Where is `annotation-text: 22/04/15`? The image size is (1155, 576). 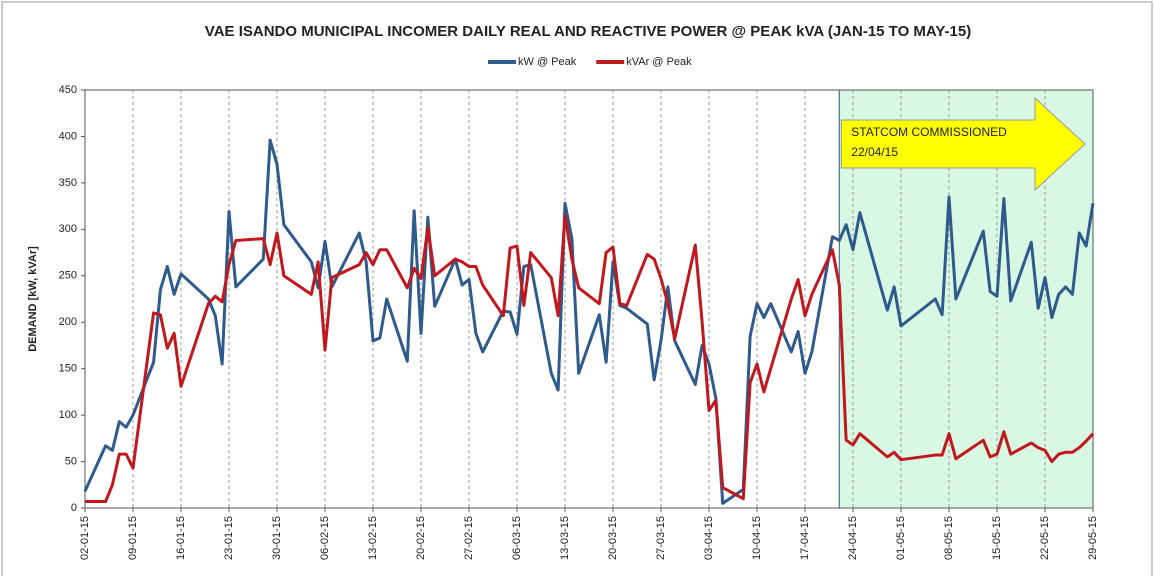 annotation-text: 22/04/15 is located at coordinates (874, 152).